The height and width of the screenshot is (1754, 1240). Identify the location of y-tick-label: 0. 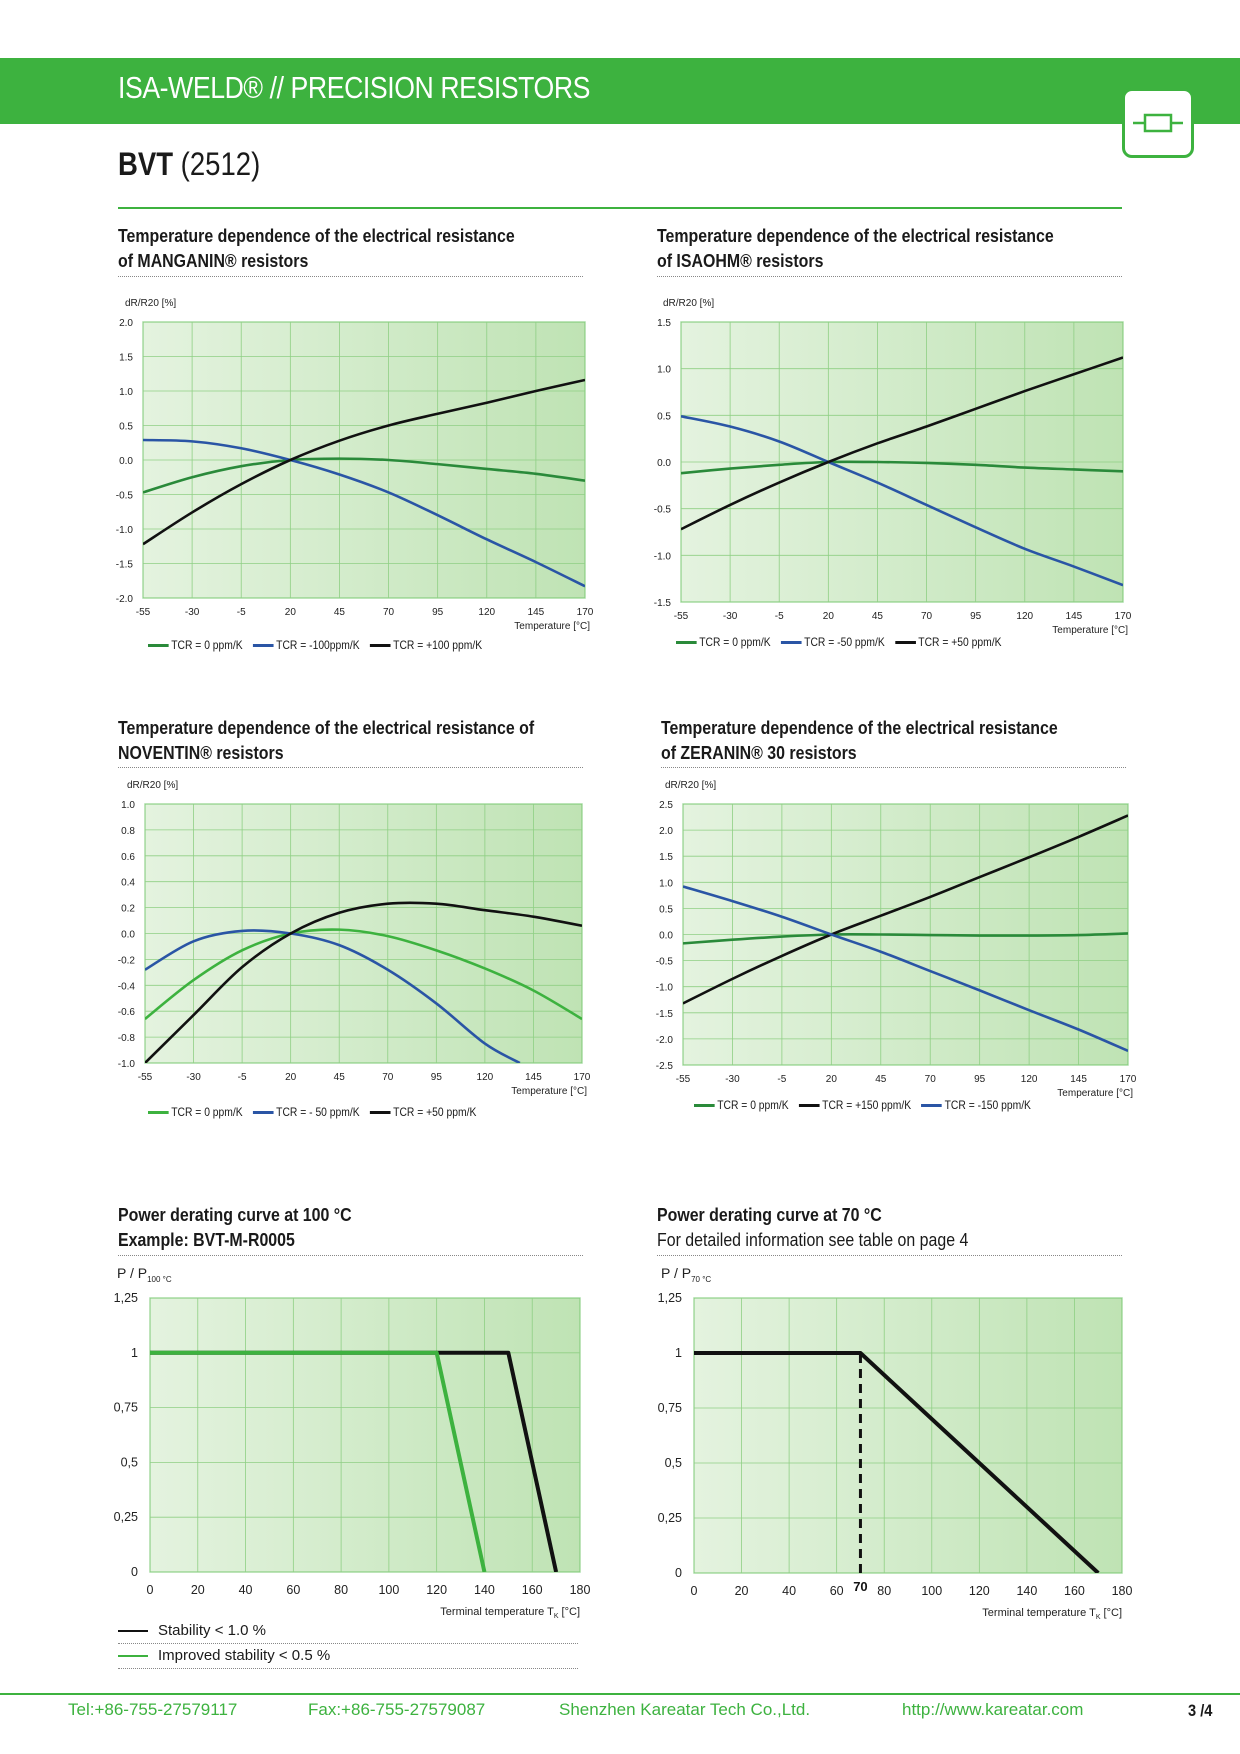
(678, 1573).